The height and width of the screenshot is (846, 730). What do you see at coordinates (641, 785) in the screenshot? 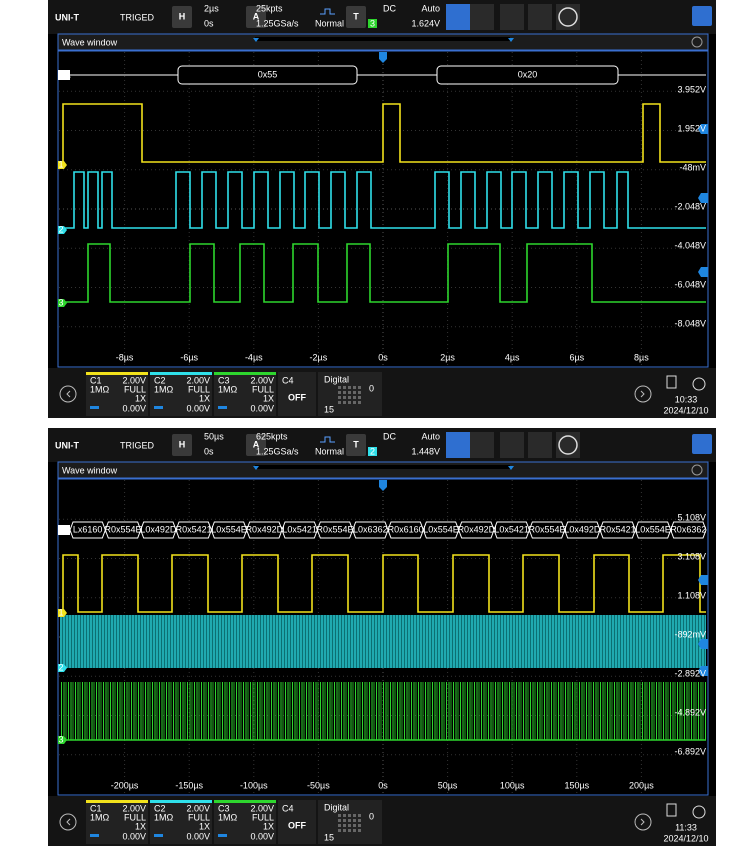
I see `x-time-label: 200µs` at bounding box center [641, 785].